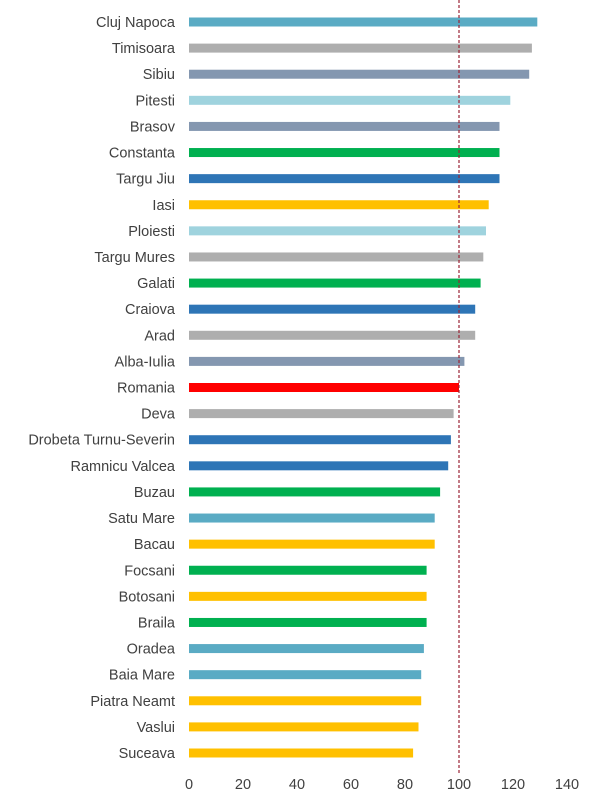  Describe the element at coordinates (154, 493) in the screenshot. I see `category-label-buzau: Buzau` at that location.